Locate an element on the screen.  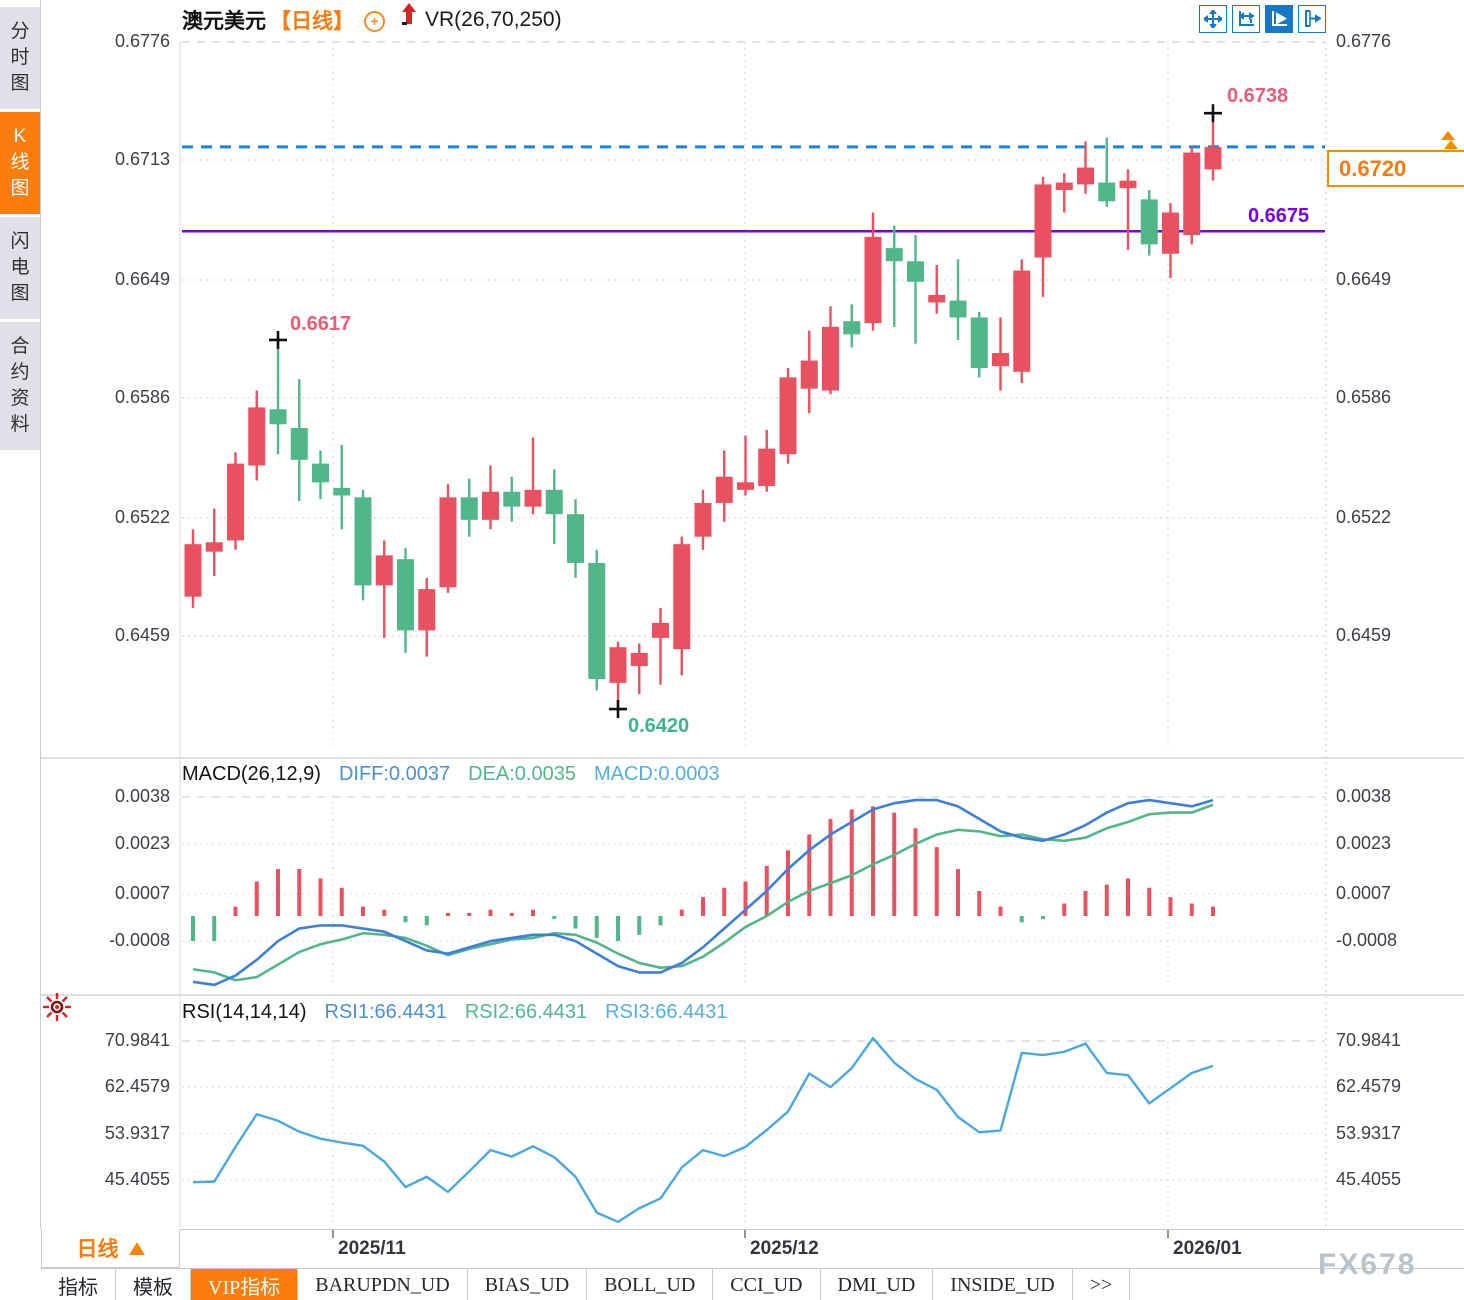
high-price-annotation: 0.6738 is located at coordinates (1258, 96).